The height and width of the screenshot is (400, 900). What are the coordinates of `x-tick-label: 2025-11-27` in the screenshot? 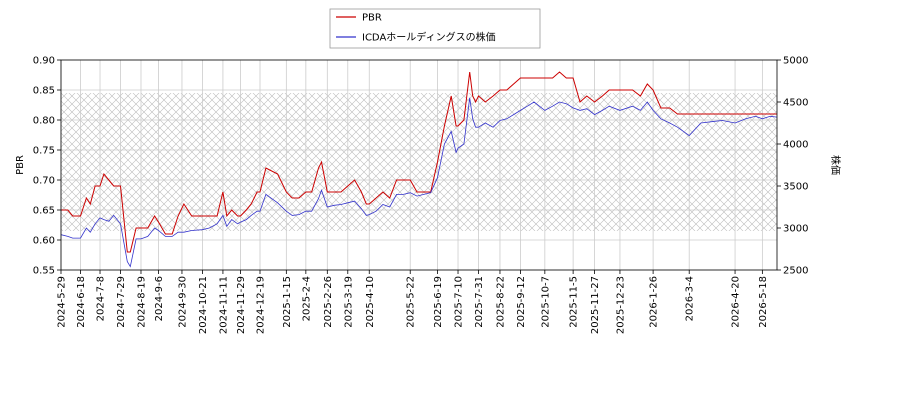 It's located at (595, 305).